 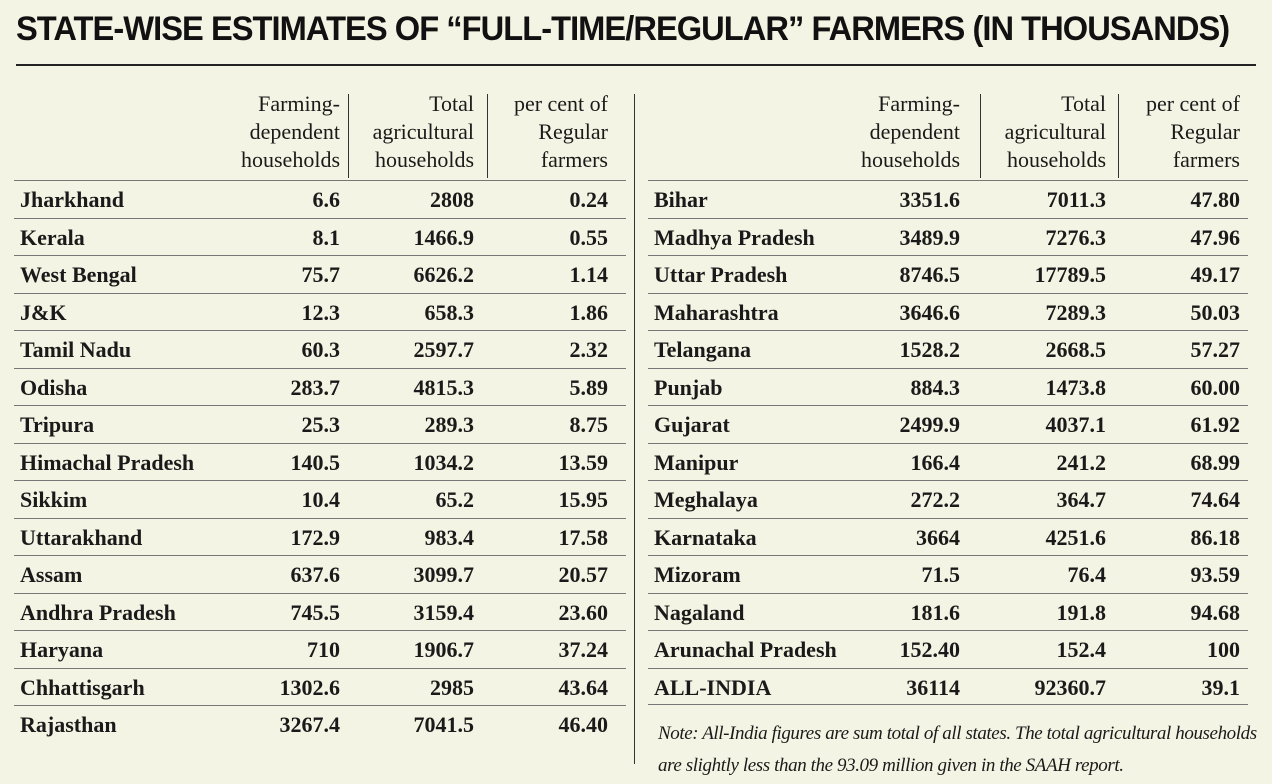 I want to click on total-agricultural-value: 76.4, so click(x=1087, y=574).